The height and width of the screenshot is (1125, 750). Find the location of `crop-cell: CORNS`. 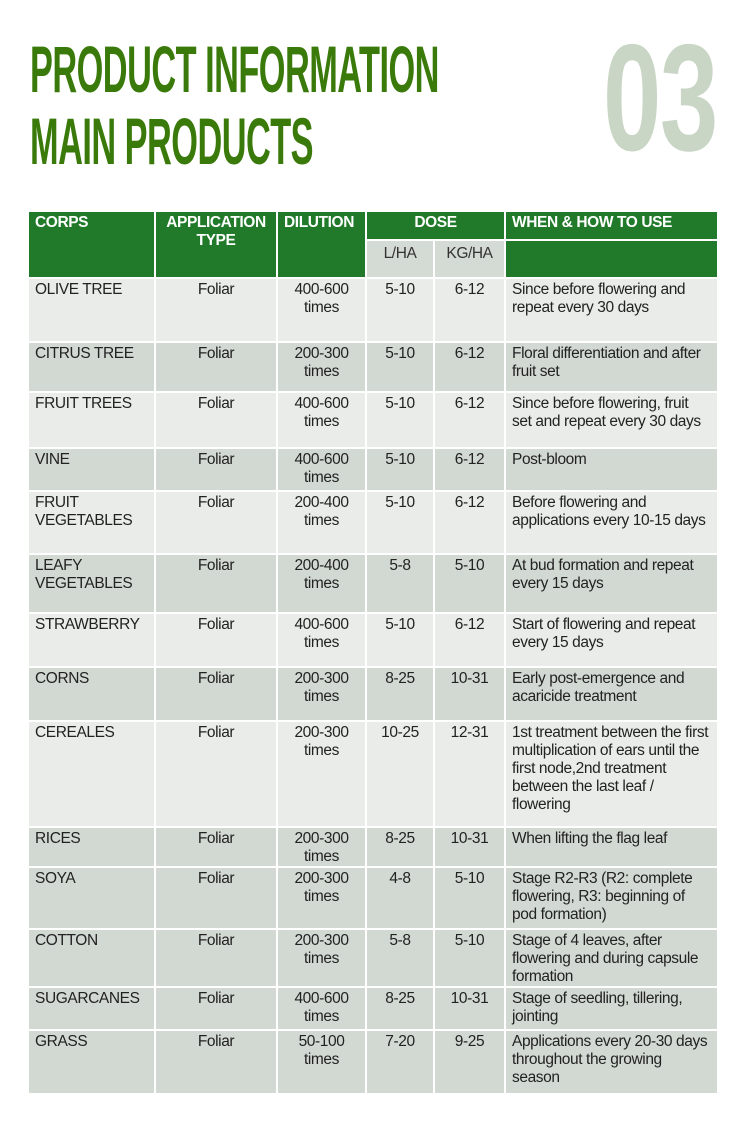

crop-cell: CORNS is located at coordinates (91, 694).